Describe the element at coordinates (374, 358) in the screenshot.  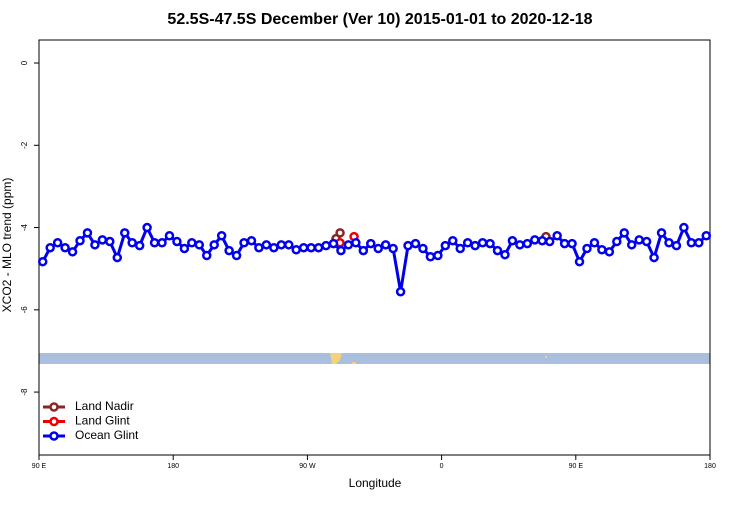
I see `map-strip` at that location.